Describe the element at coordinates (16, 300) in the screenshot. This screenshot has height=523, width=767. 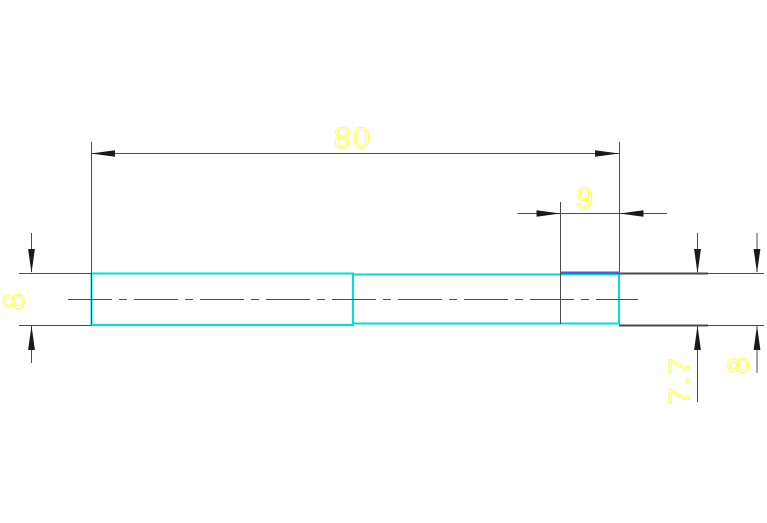
I see `dimension-text-left-diameter: 8` at that location.